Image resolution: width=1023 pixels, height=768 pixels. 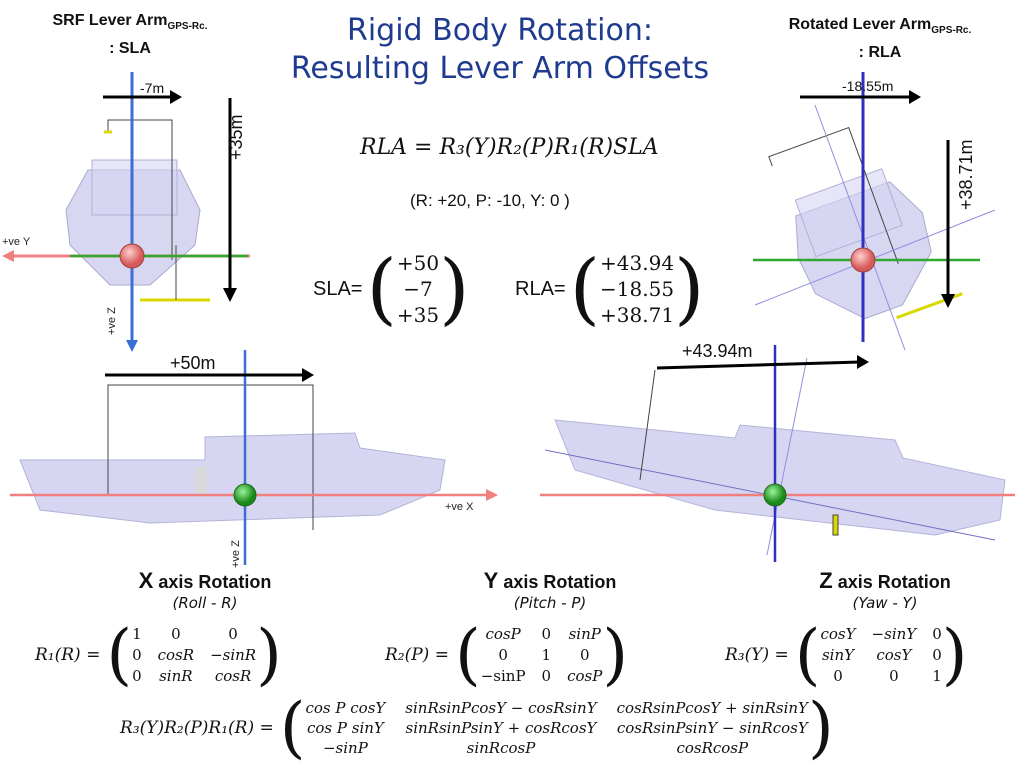 I want to click on r1-matrix-name: R₁(R) =, so click(x=68, y=655).